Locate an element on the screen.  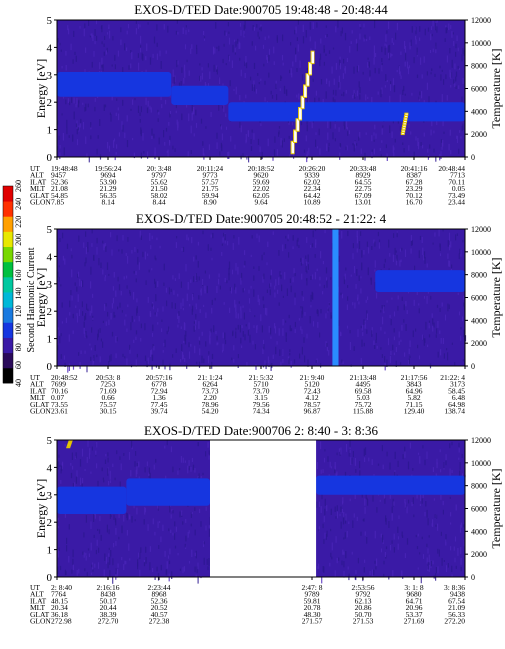
y-axis-label: Energy [eV] is located at coordinates (41, 508).